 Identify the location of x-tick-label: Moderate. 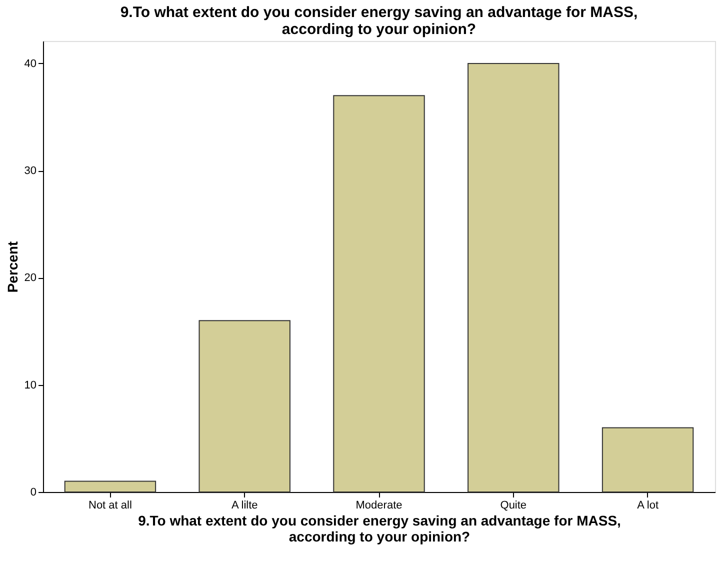
(379, 506).